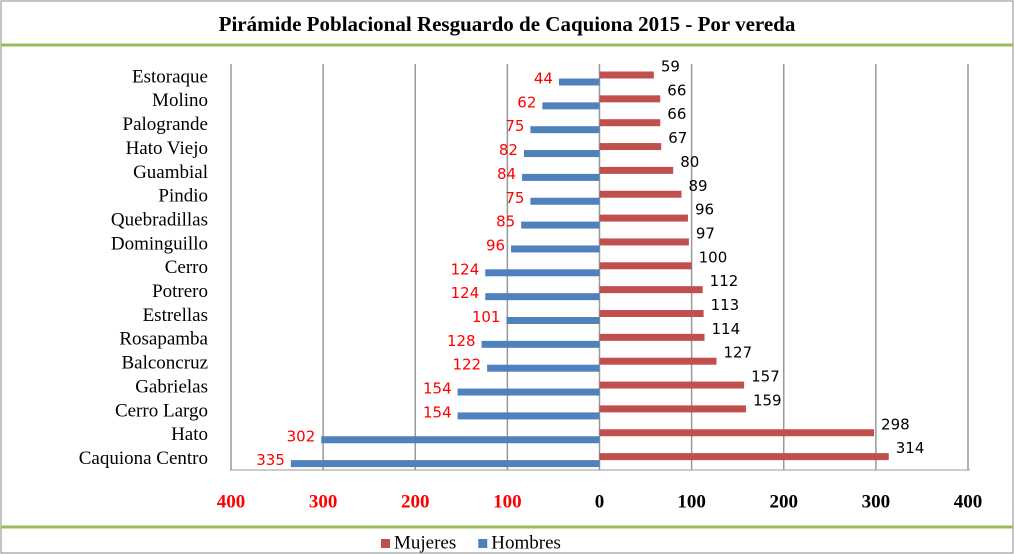  Describe the element at coordinates (526, 542) in the screenshot. I see `legend-label: Hombres` at that location.